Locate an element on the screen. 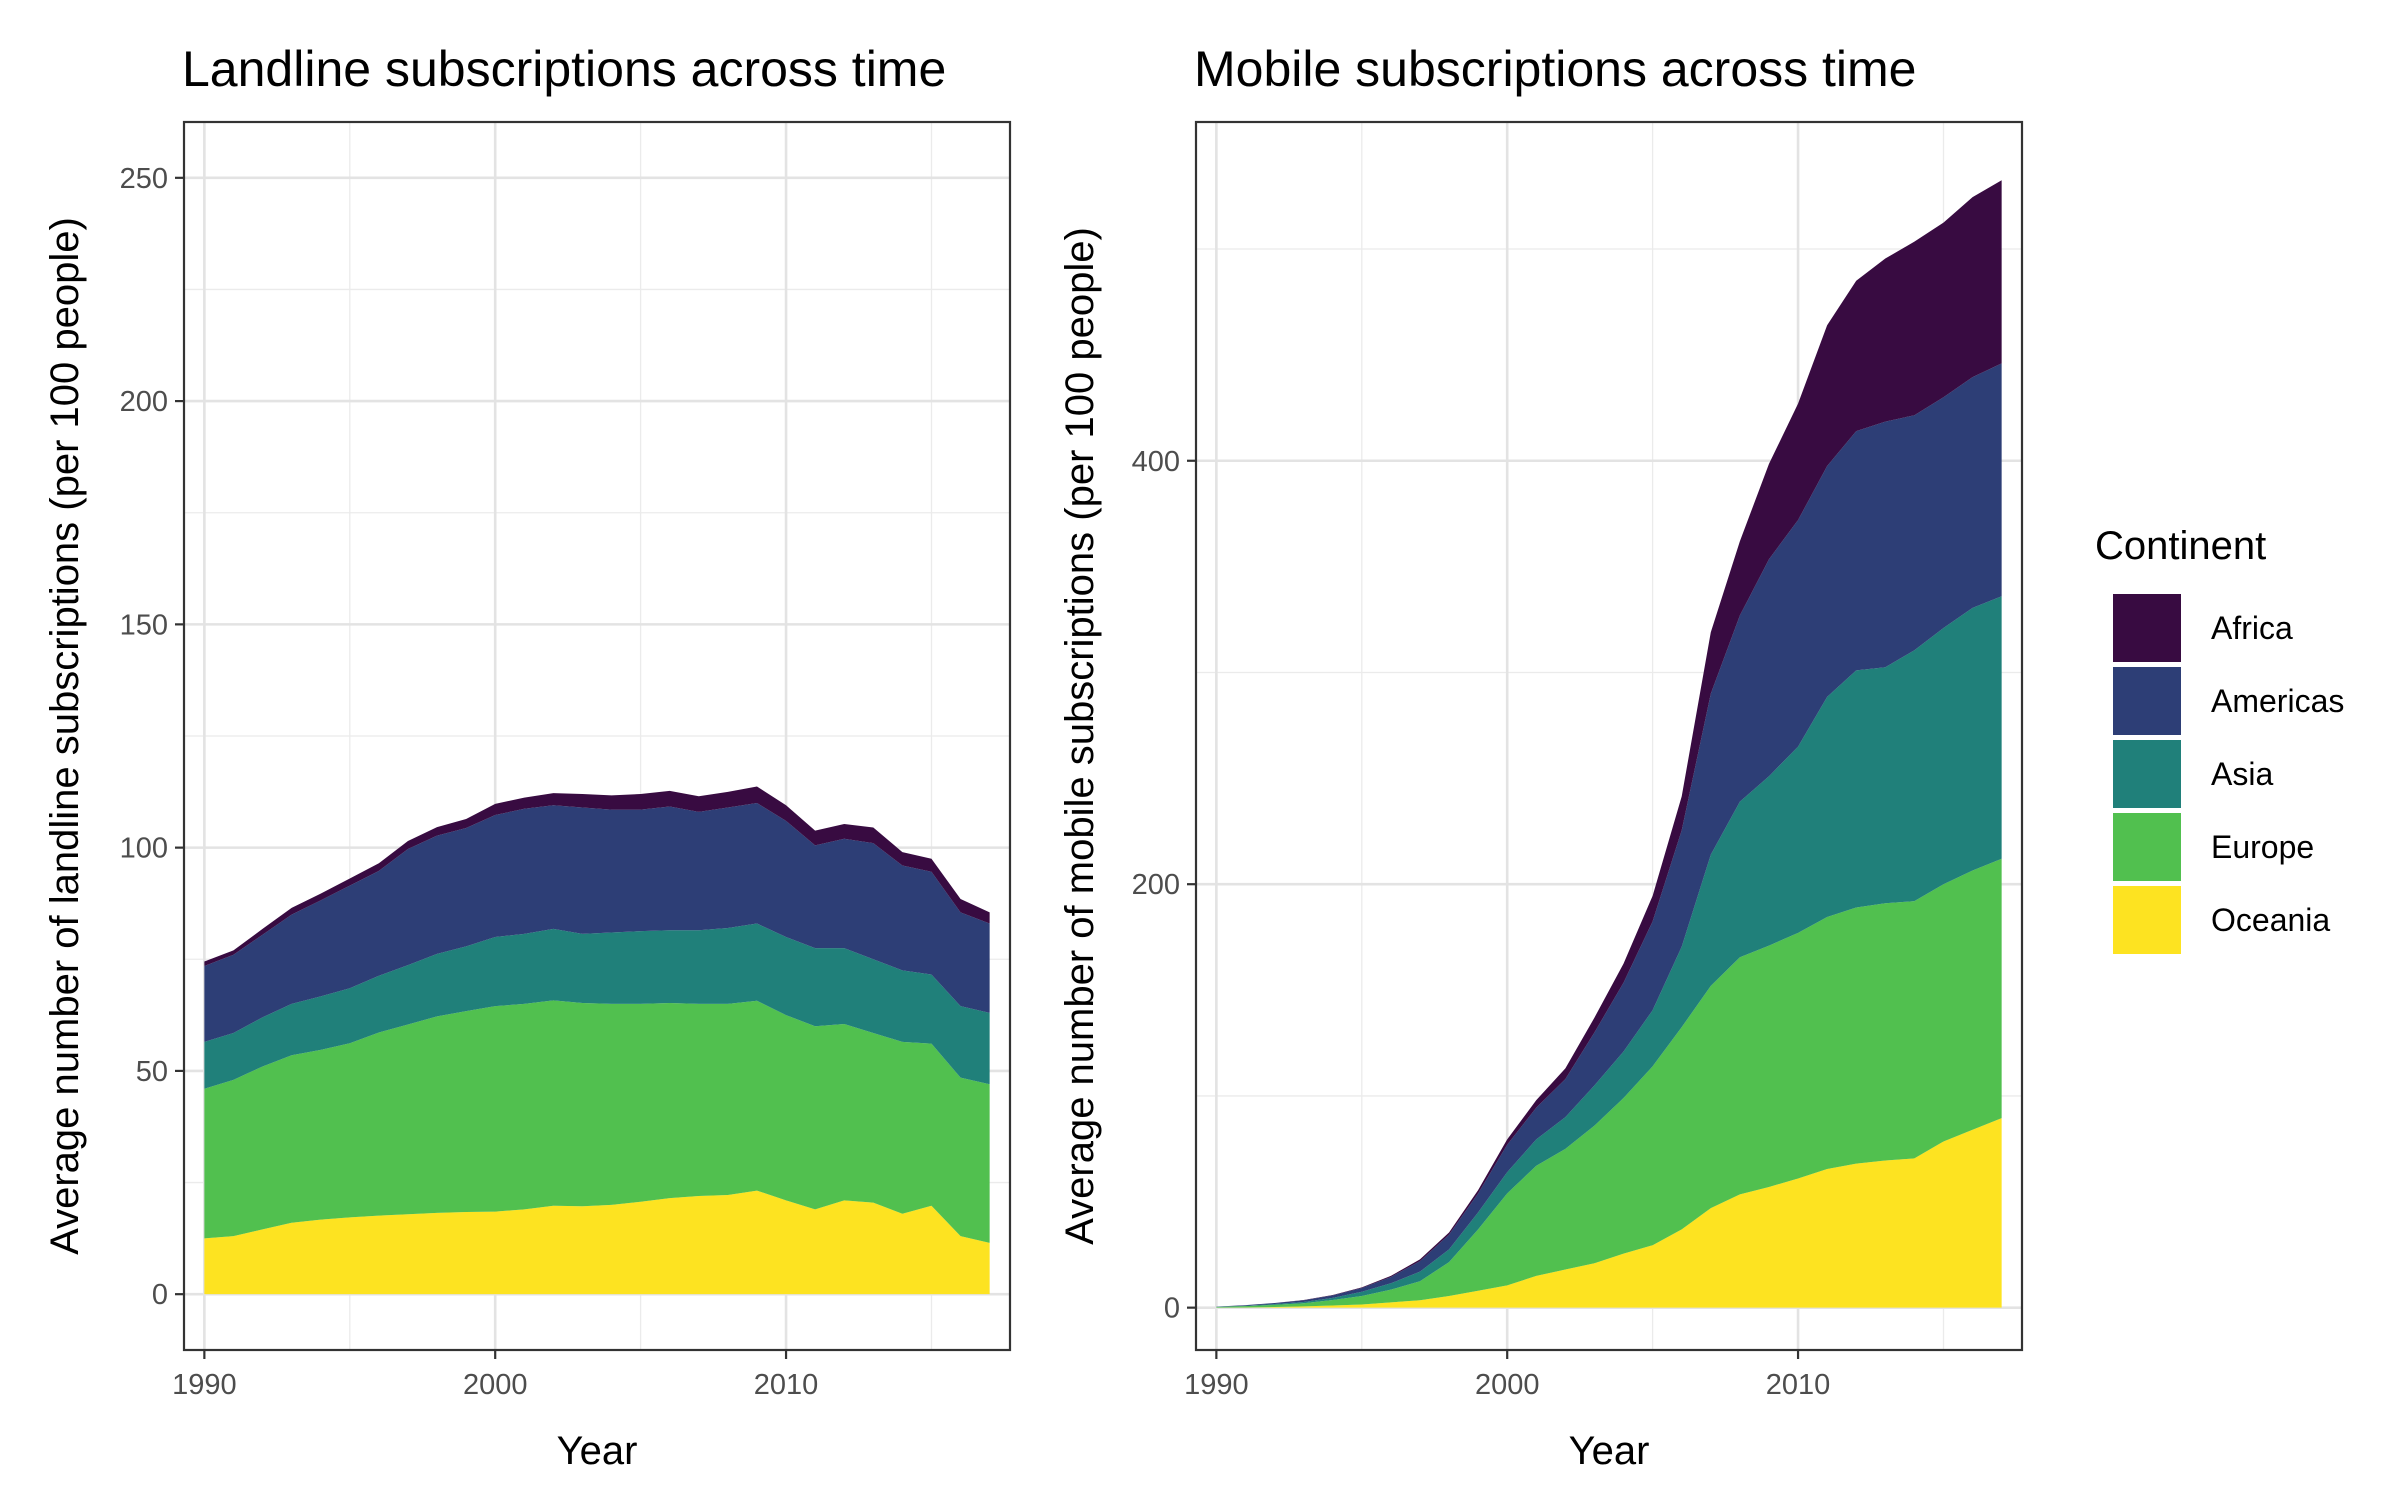  legend-label-europe: Europe is located at coordinates (2262, 847).